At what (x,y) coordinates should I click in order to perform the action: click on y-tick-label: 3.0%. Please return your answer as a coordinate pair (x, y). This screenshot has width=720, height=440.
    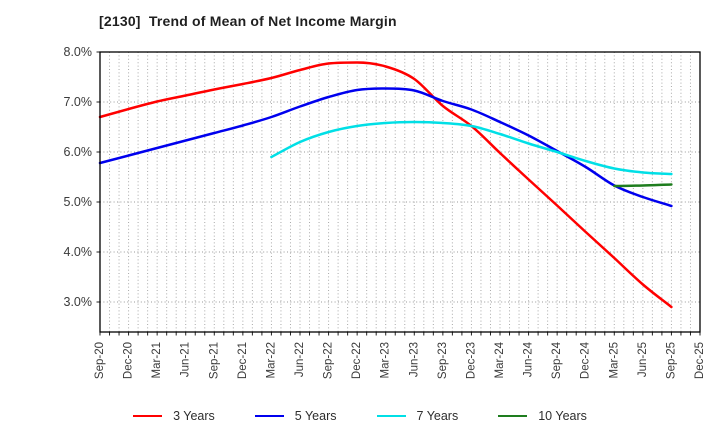
    Looking at the image, I should click on (78, 302).